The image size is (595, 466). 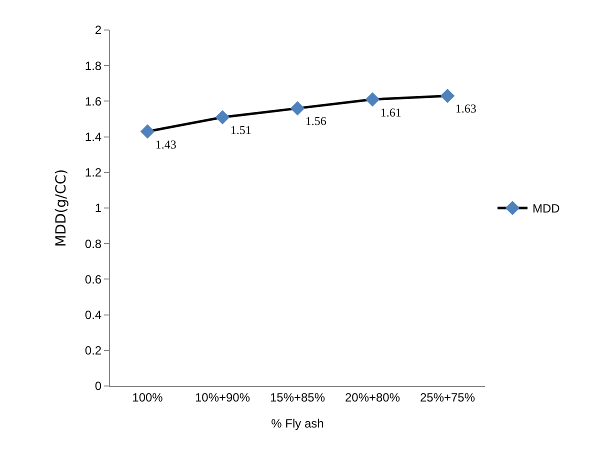 I want to click on y-tick-label: 1.4, so click(x=93, y=137).